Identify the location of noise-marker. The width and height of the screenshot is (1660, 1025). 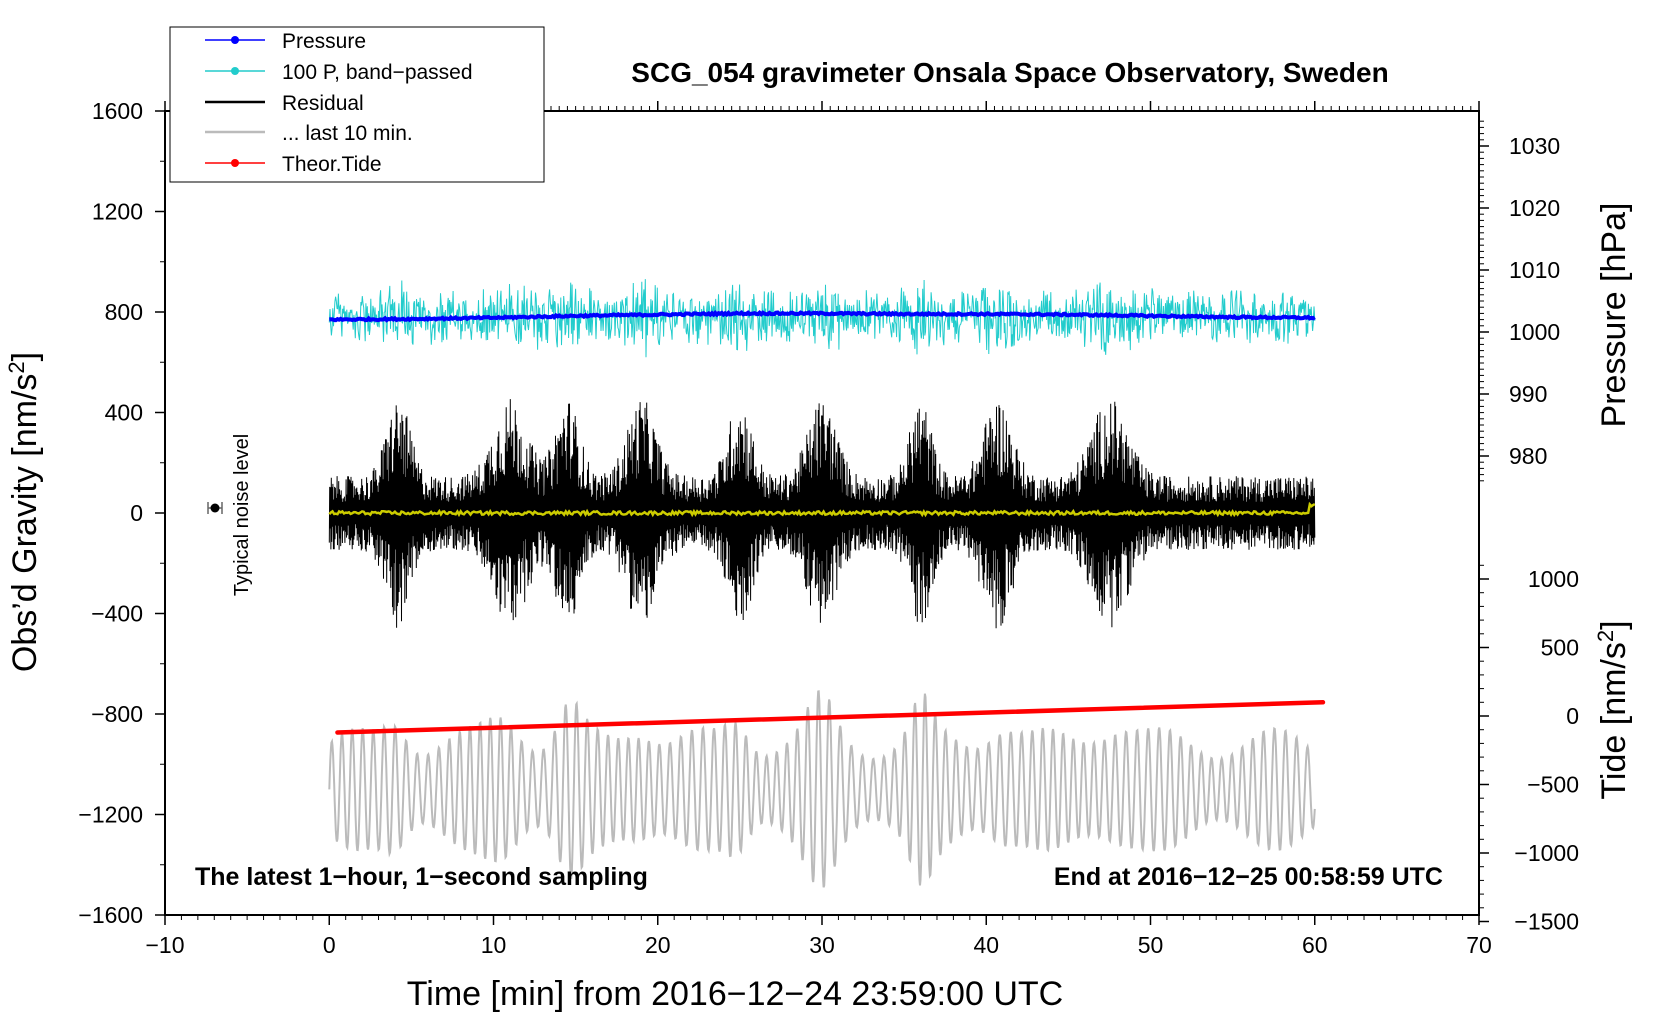
(215, 508).